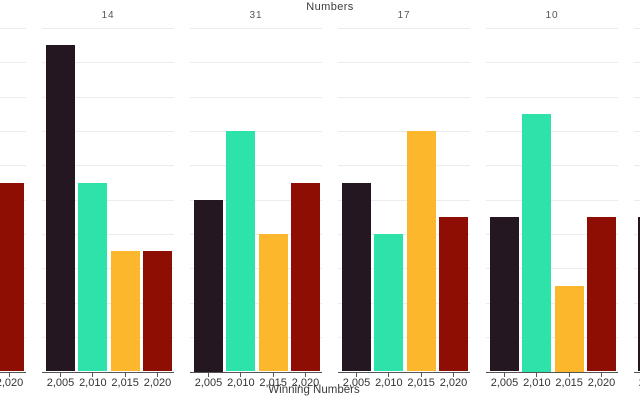 The height and width of the screenshot is (400, 640). I want to click on facet-column-title: Numbers, so click(330, 7).